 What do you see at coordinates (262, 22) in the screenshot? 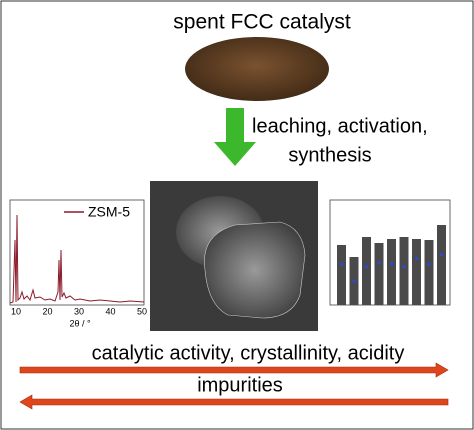
I see `title: spent FCC catalyst` at bounding box center [262, 22].